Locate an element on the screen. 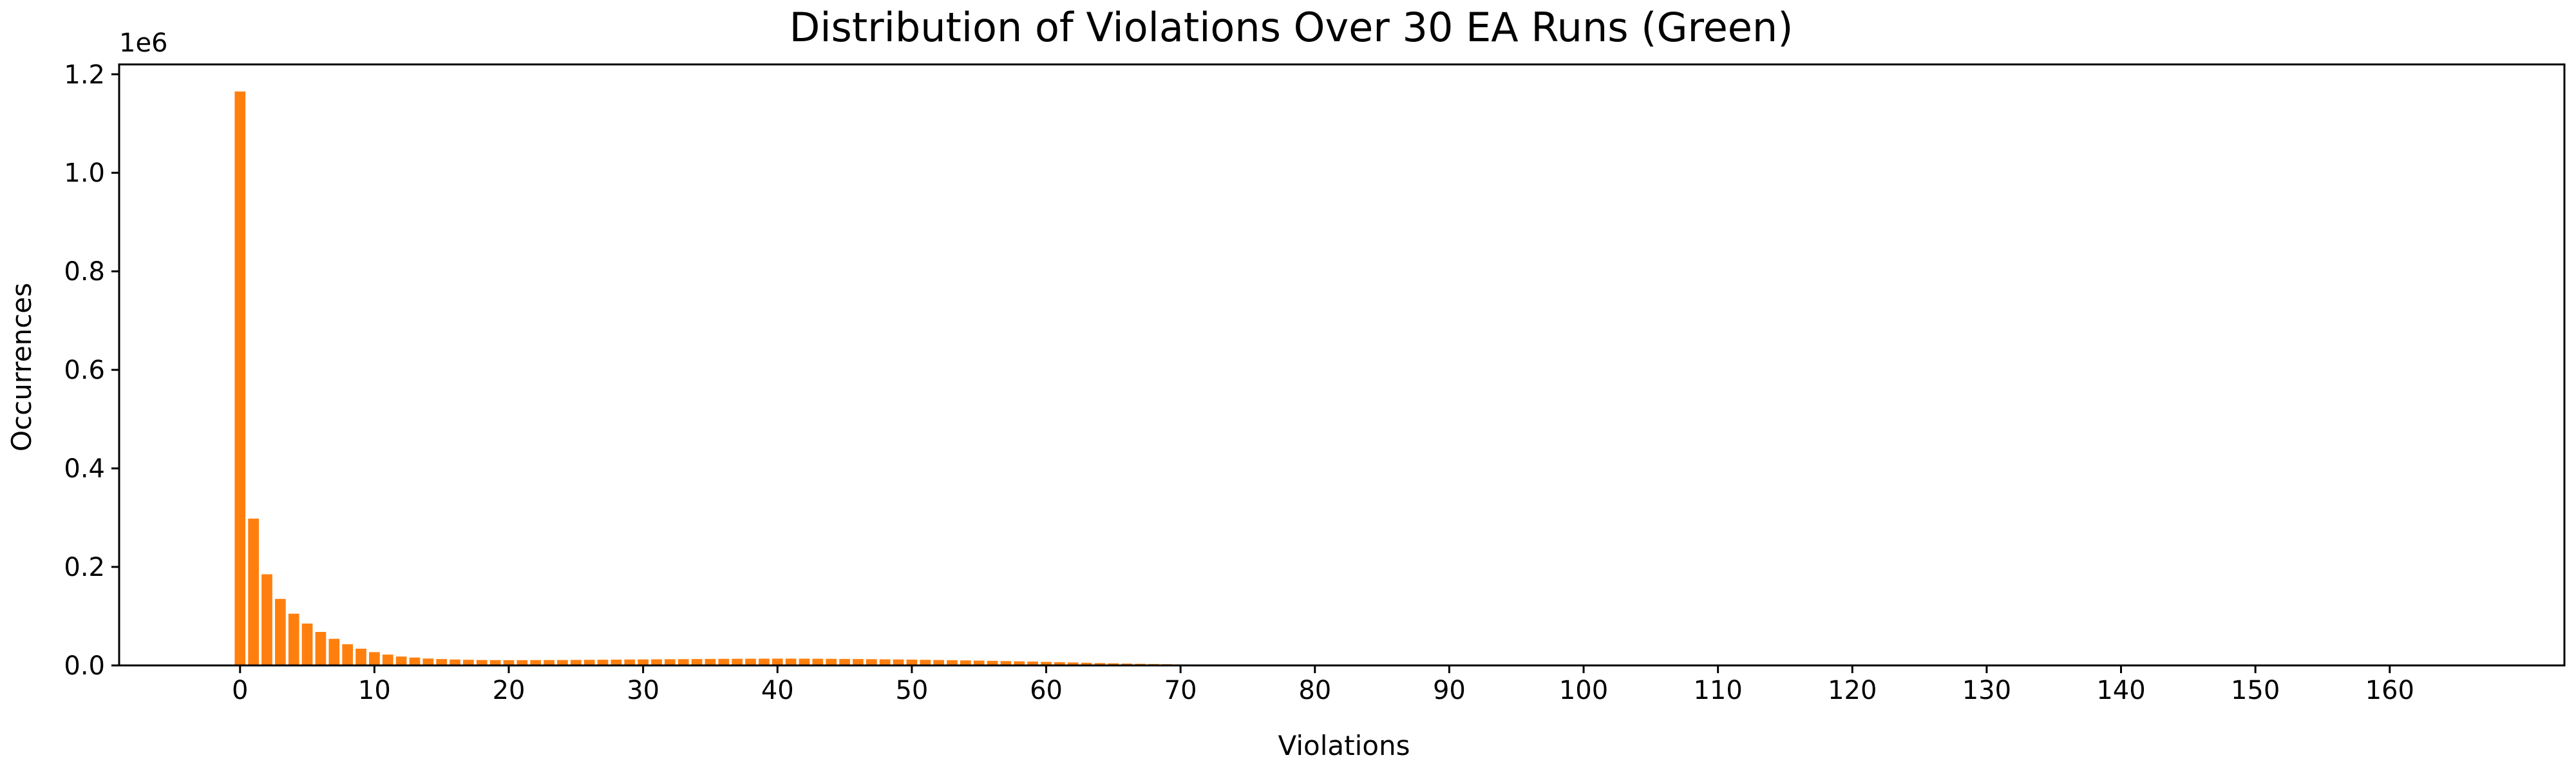 The height and width of the screenshot is (773, 2576). y-tick-label: 0.2 is located at coordinates (84, 567).